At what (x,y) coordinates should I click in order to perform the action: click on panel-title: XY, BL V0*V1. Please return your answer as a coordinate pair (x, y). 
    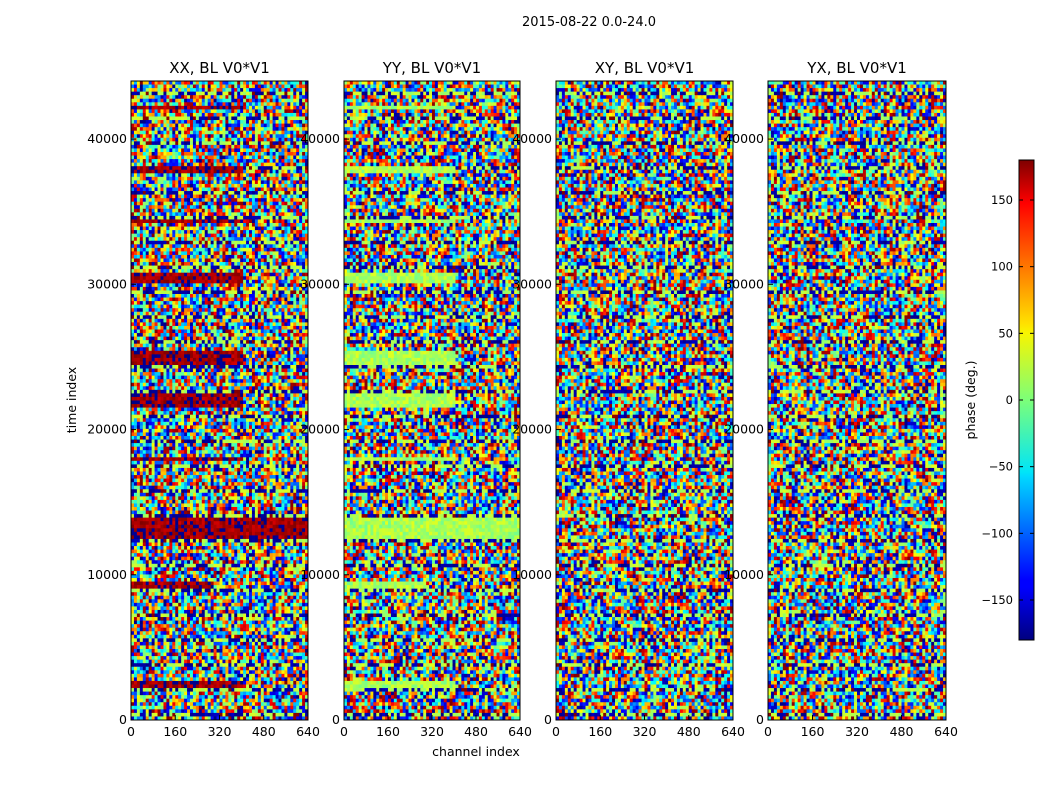
    Looking at the image, I should click on (645, 68).